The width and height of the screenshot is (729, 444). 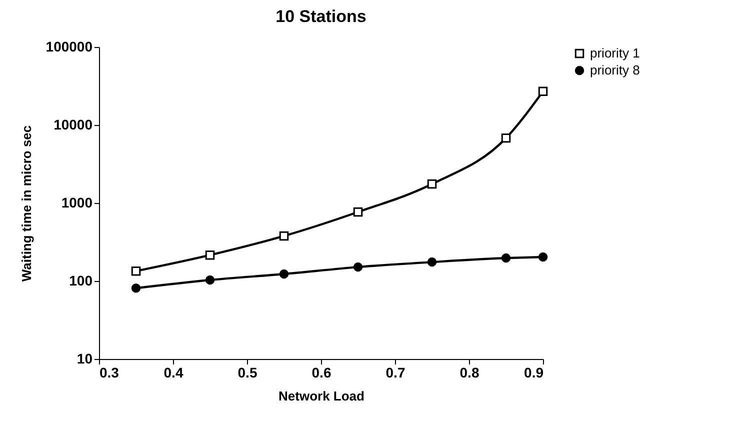 I want to click on y-axis-title: Waiting time in micro sec, so click(x=26, y=203).